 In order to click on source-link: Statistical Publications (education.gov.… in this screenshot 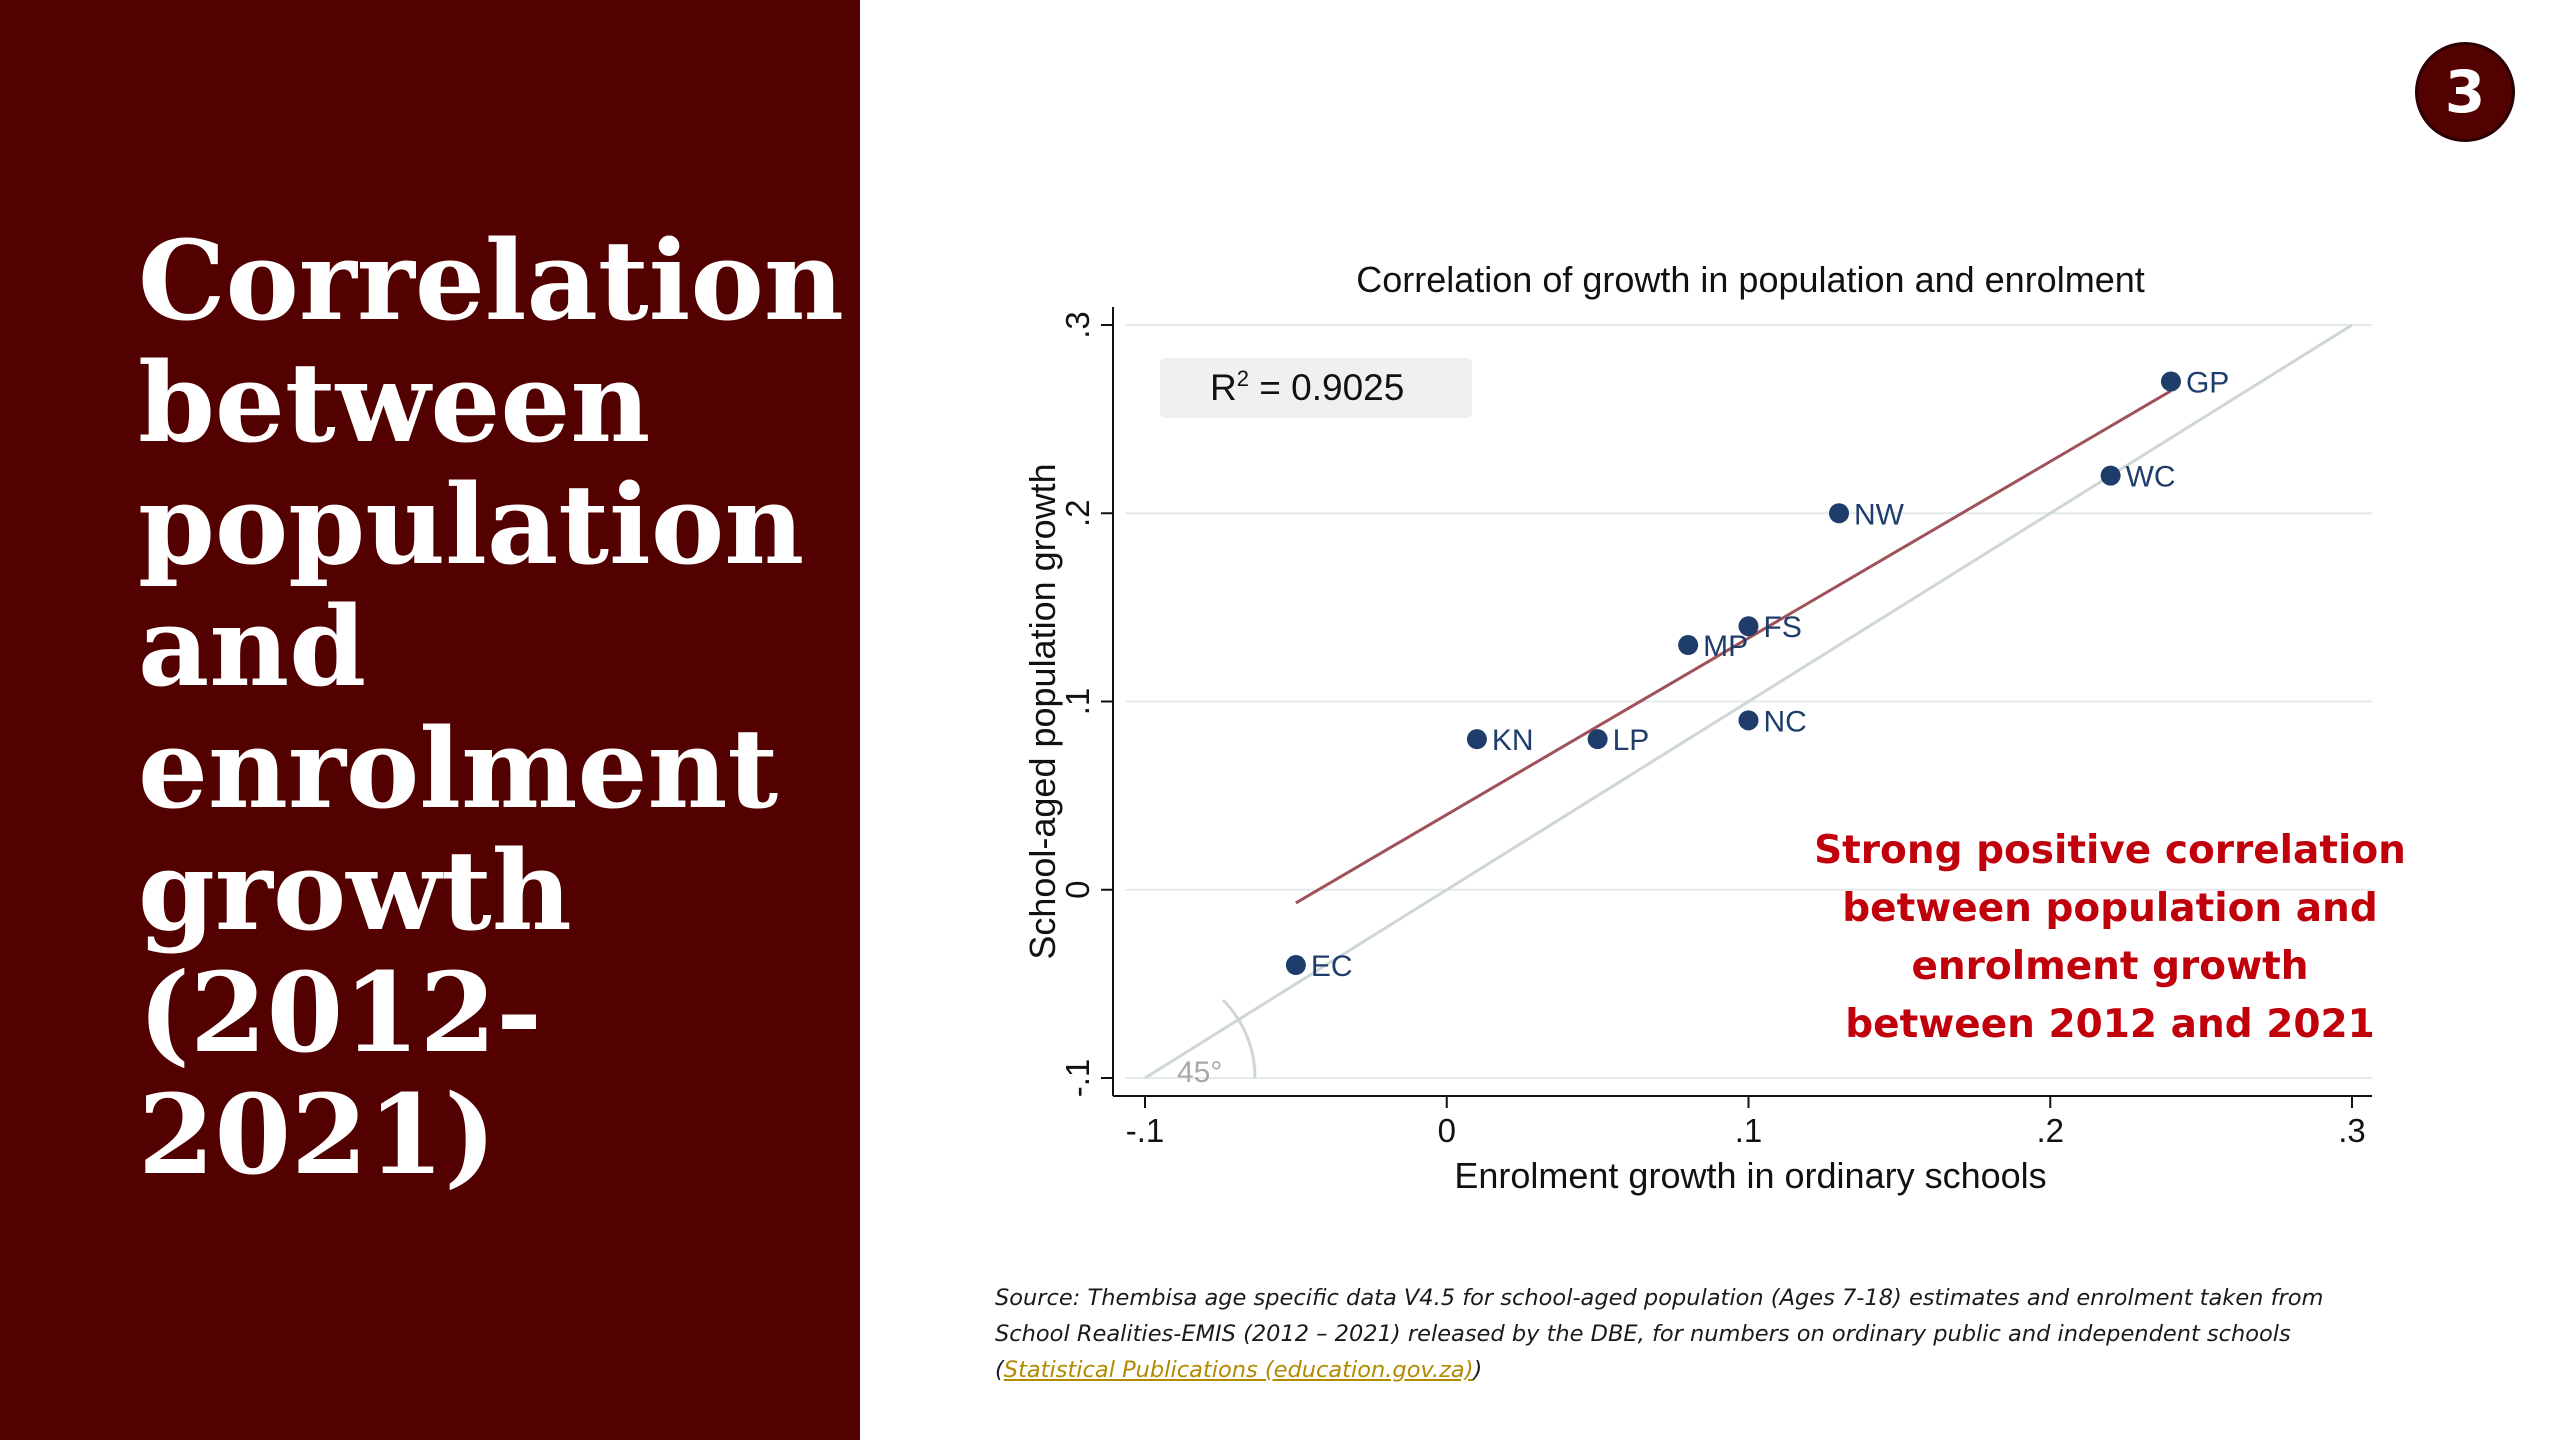, I will do `click(1238, 1370)`.